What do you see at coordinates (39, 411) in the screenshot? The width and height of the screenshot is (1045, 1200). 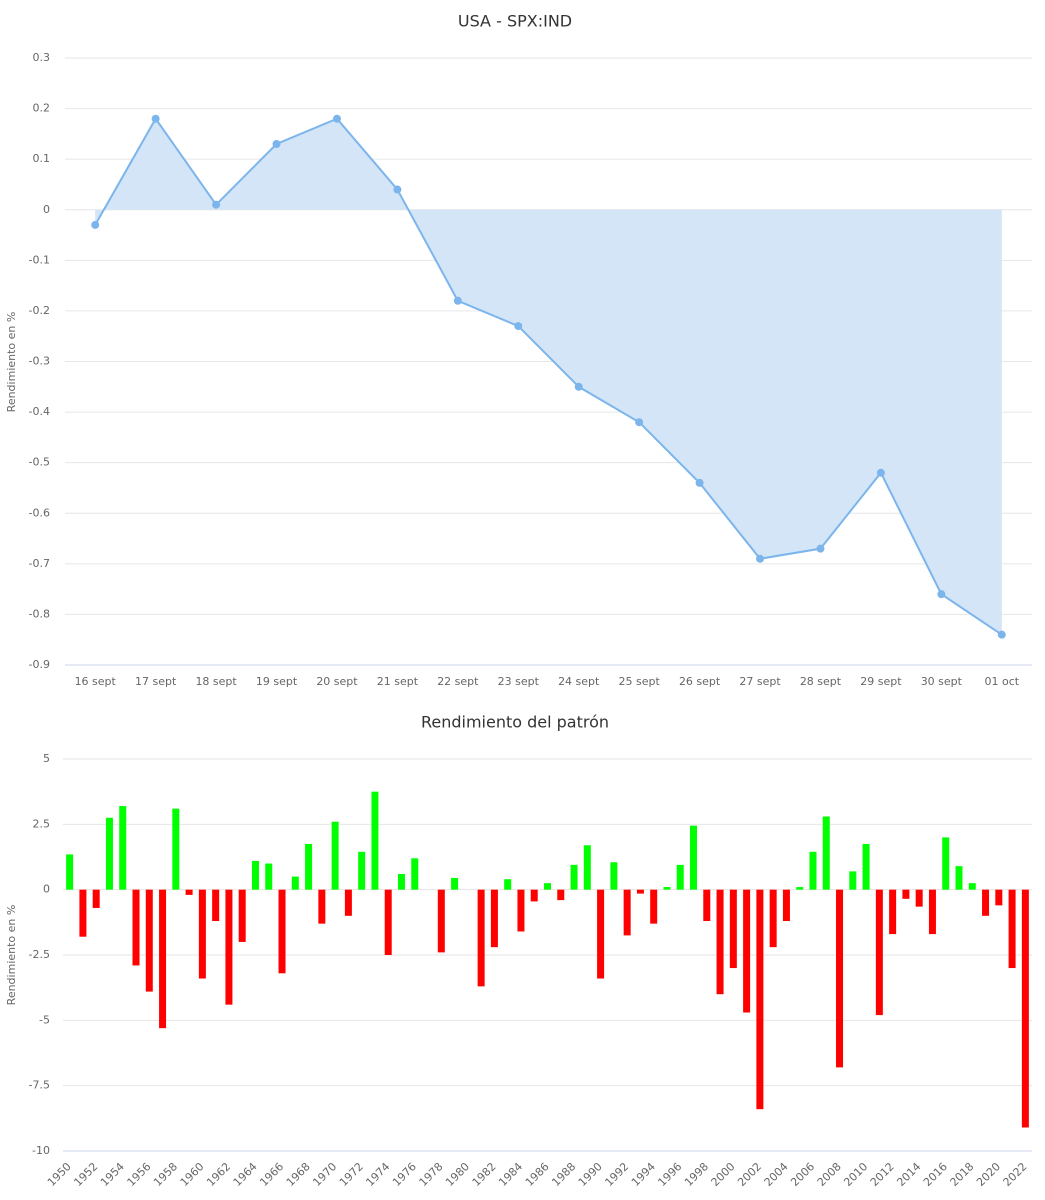 I see `y-tick-label: -0.4` at bounding box center [39, 411].